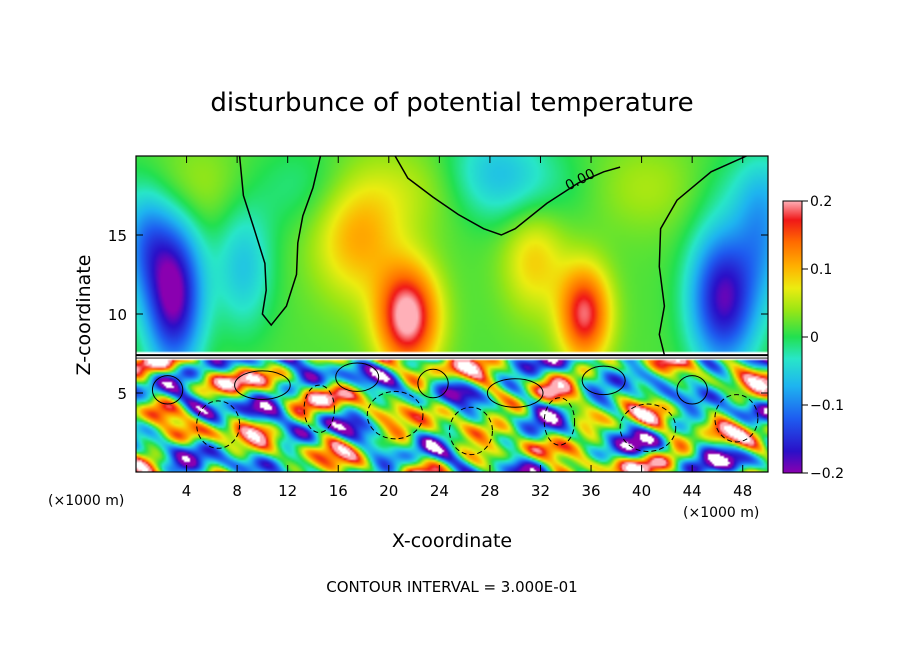 The width and height of the screenshot is (904, 654). What do you see at coordinates (821, 202) in the screenshot?
I see `colorbar-tick-label: 0.2` at bounding box center [821, 202].